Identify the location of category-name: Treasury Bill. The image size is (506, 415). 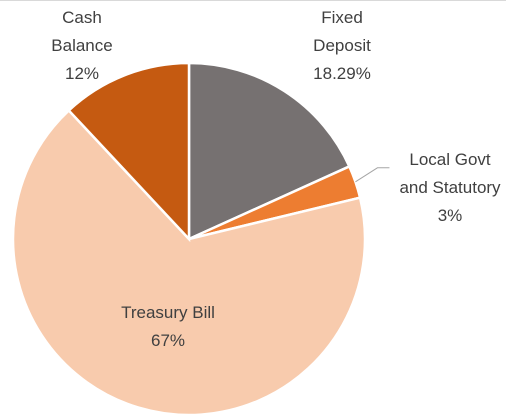
(168, 312).